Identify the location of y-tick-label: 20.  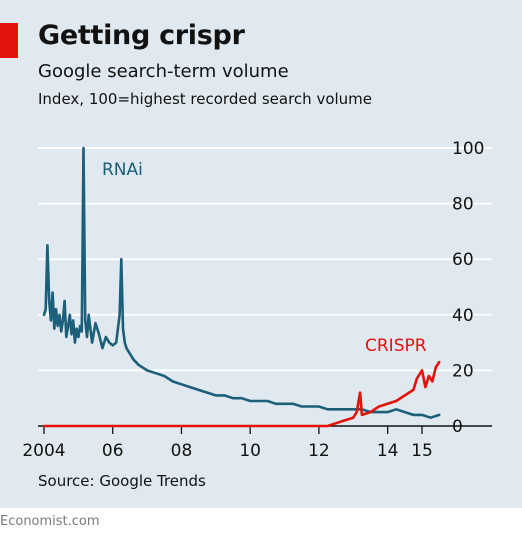
(463, 371).